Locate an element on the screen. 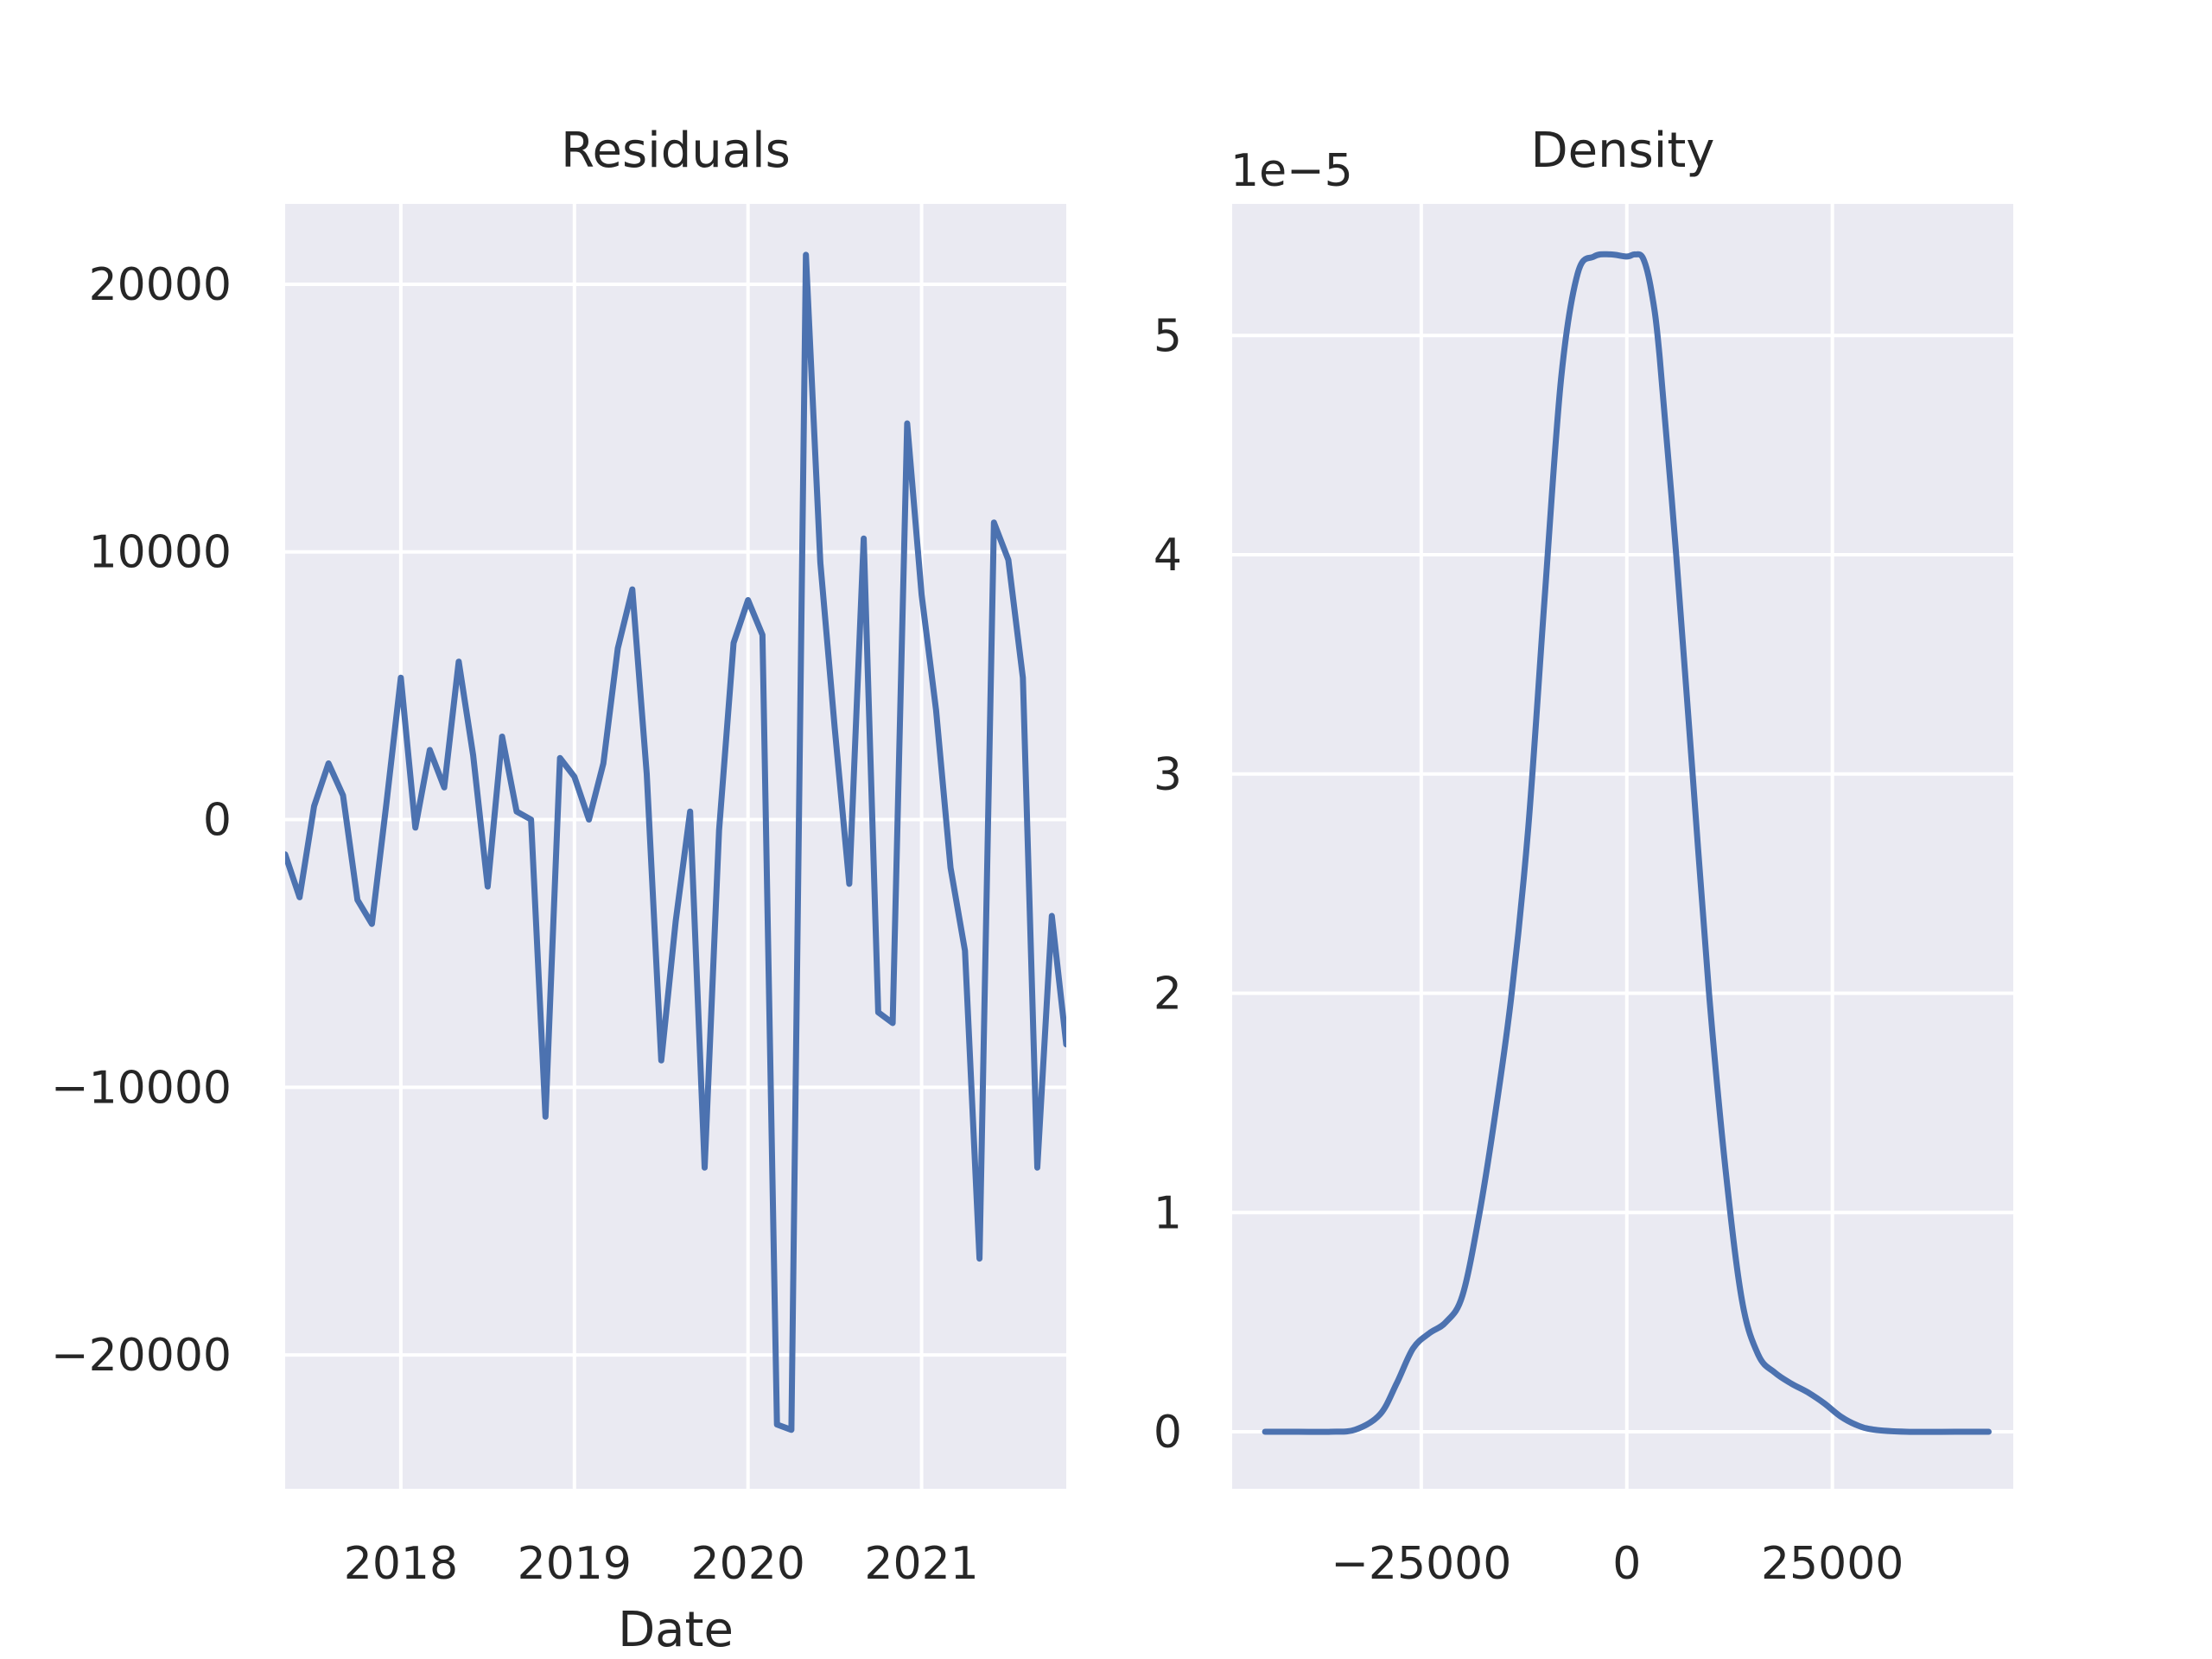 This screenshot has width=2212, height=1659. density-y-tick-label: 1 is located at coordinates (1168, 1213).